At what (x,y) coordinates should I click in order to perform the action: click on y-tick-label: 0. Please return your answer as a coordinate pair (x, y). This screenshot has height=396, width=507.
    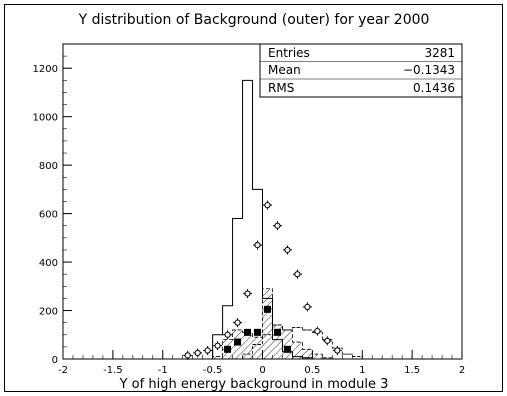
    Looking at the image, I should click on (55, 360).